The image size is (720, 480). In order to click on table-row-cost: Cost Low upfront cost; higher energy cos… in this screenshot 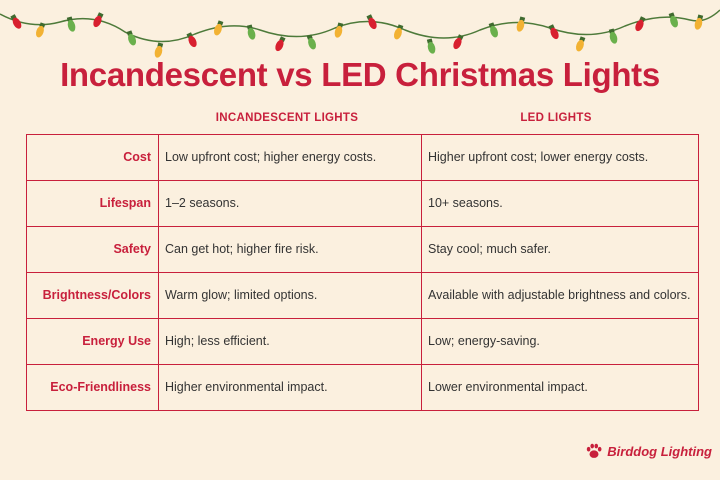, I will do `click(362, 157)`.